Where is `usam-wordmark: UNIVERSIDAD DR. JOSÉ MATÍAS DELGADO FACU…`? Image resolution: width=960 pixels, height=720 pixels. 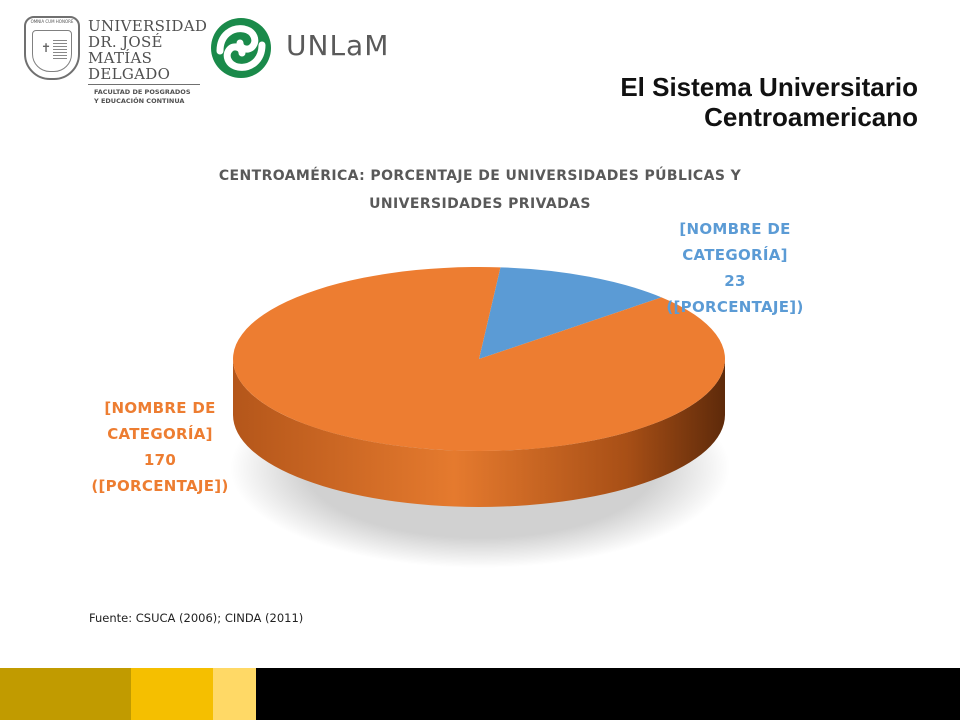
usam-wordmark: UNIVERSIDAD DR. JOSÉ MATÍAS DELGADO FACU… is located at coordinates (147, 62).